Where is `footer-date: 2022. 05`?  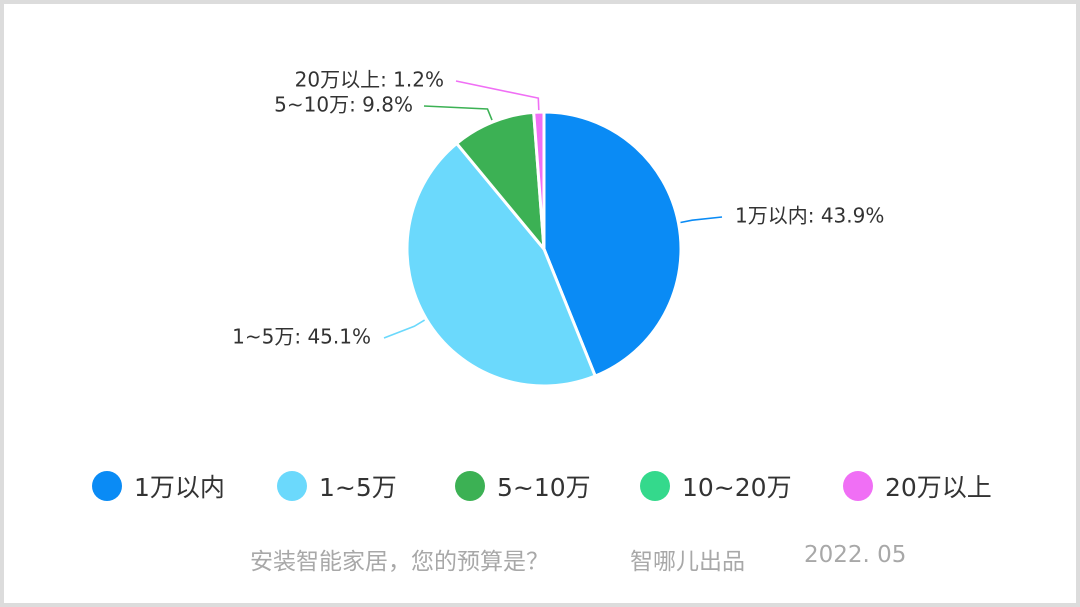
footer-date: 2022. 05 is located at coordinates (855, 555).